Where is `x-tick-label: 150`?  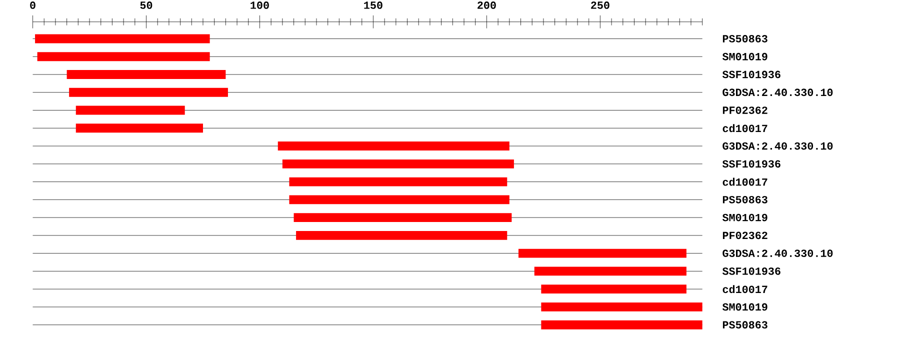 x-tick-label: 150 is located at coordinates (373, 6).